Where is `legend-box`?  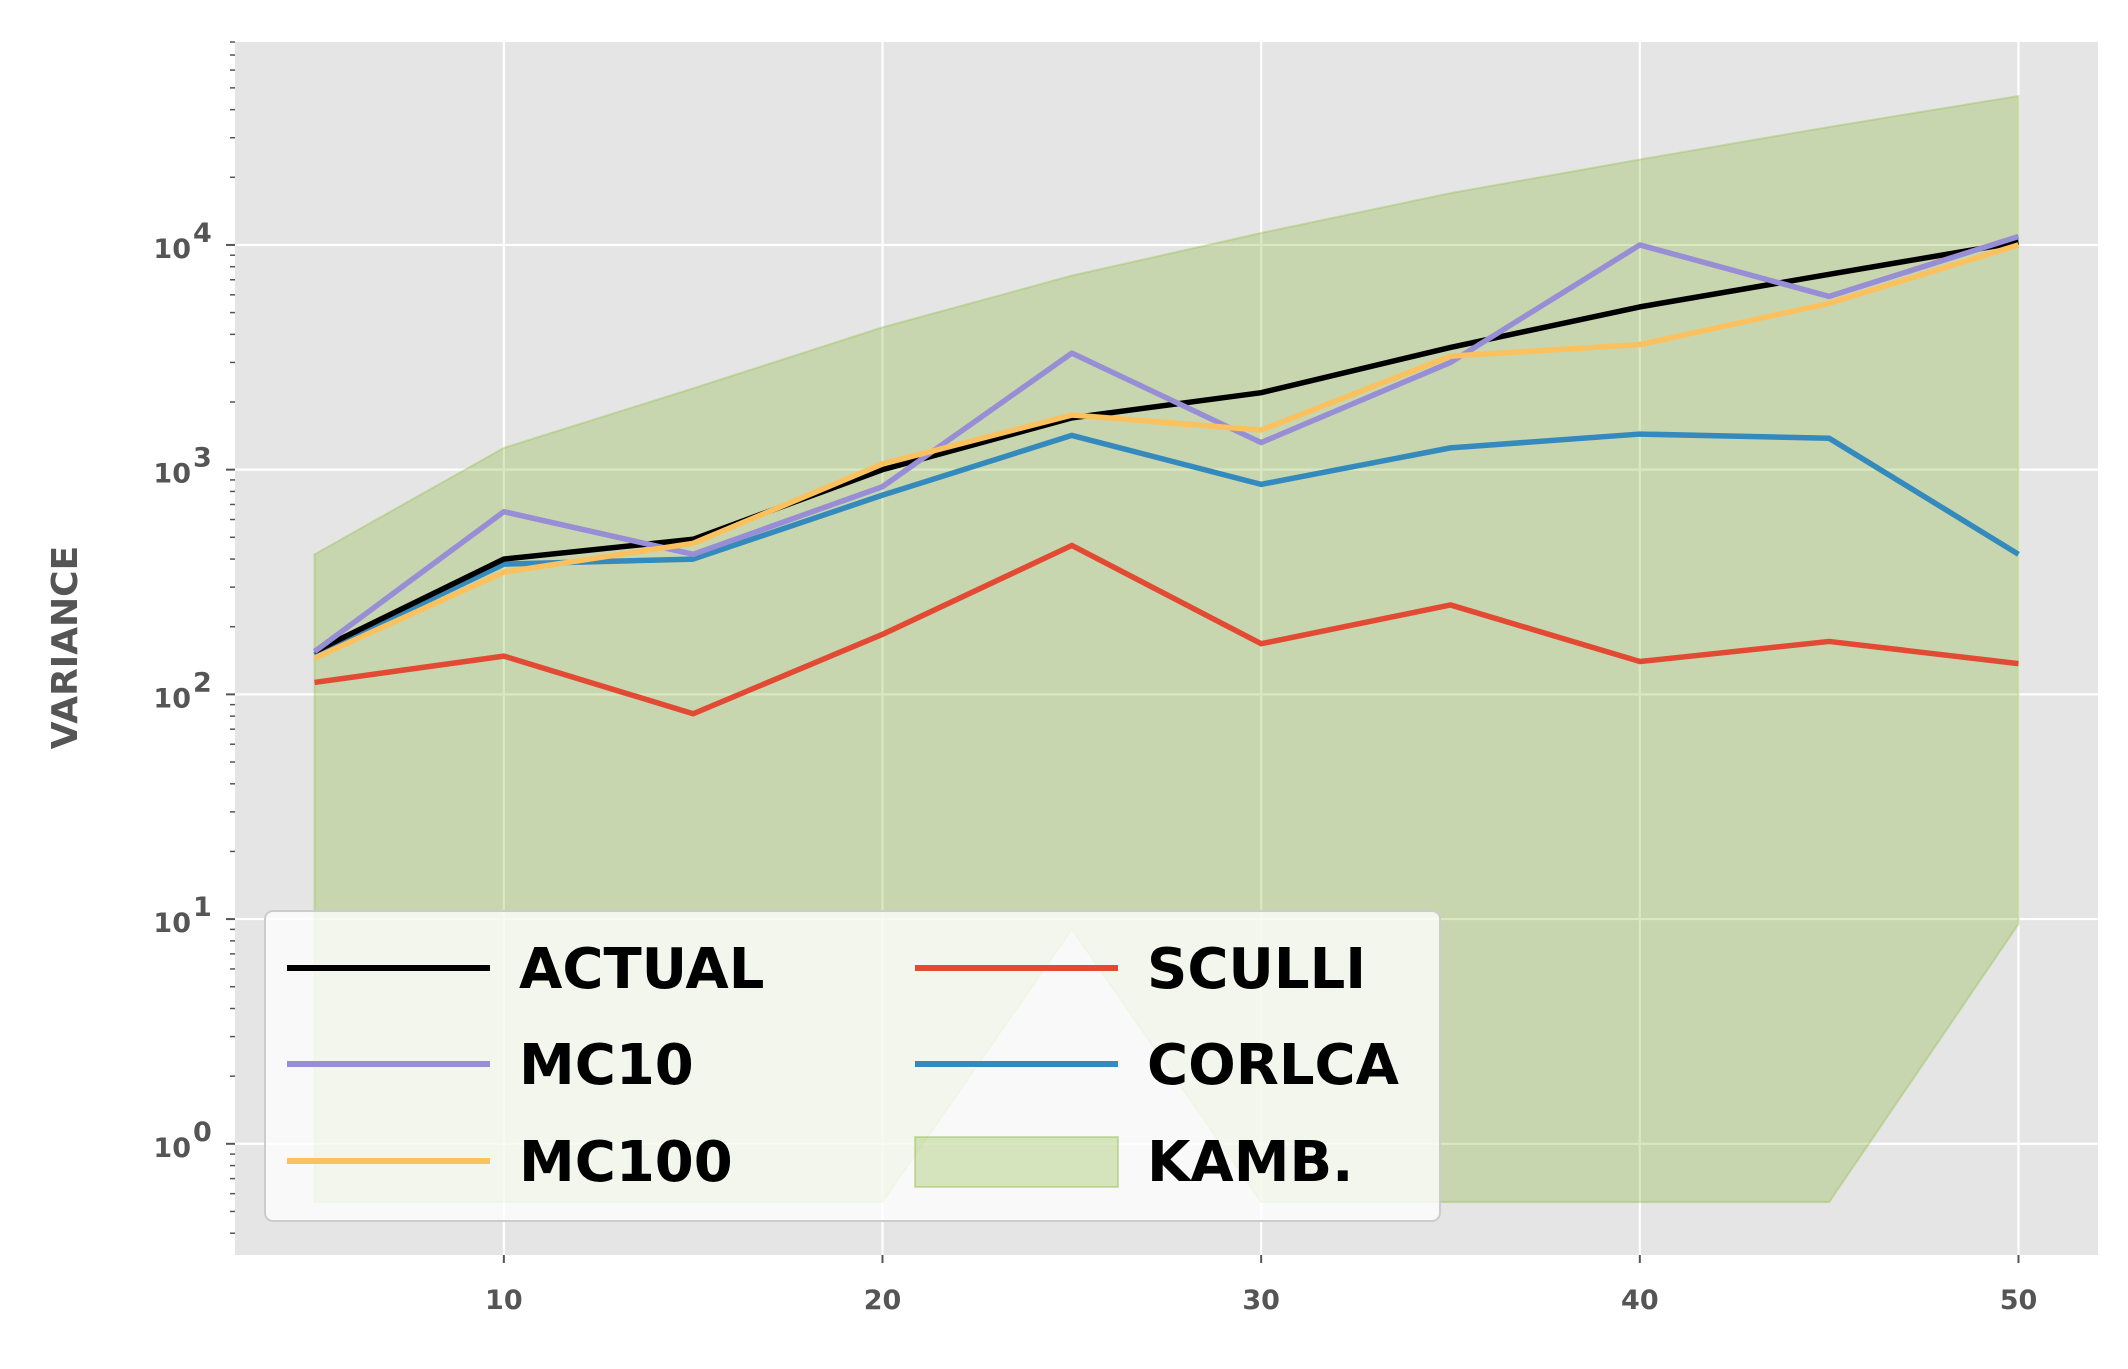 legend-box is located at coordinates (852, 1066).